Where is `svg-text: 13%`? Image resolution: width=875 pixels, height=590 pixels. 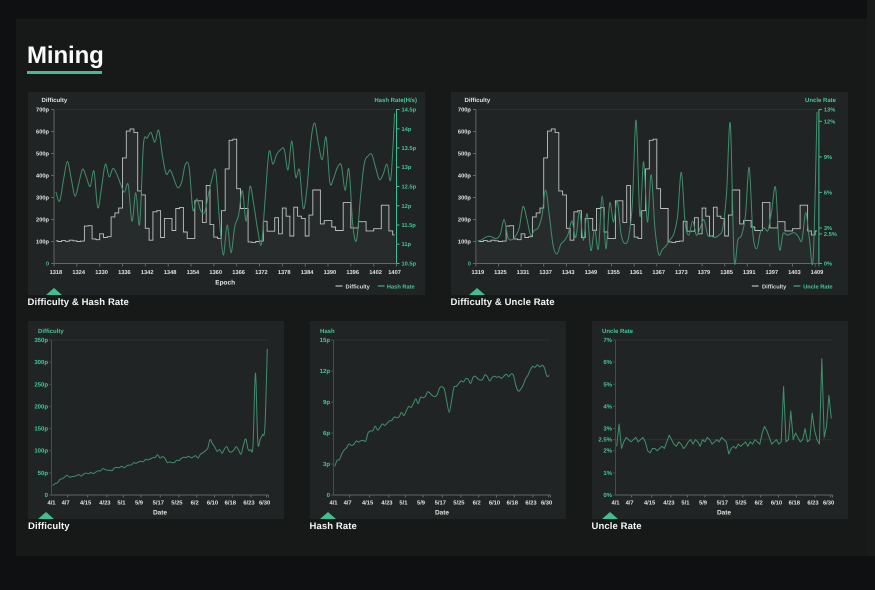
svg-text: 13% is located at coordinates (828, 111).